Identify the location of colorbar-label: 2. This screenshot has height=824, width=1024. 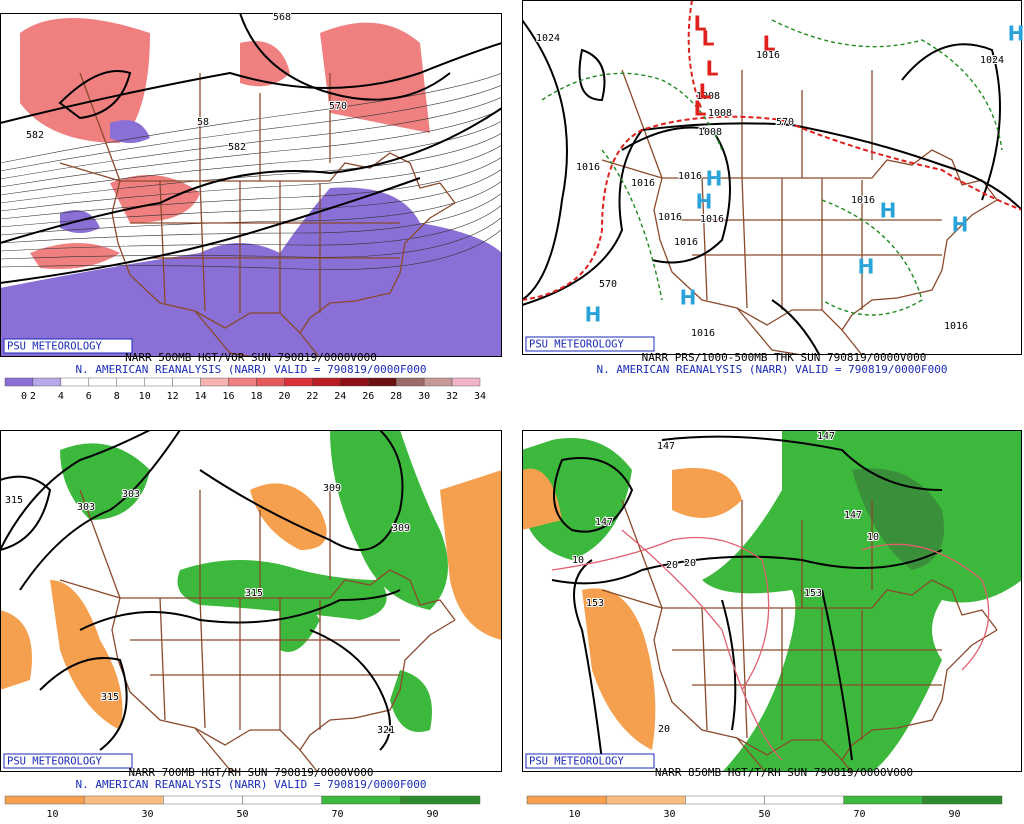
(33, 396).